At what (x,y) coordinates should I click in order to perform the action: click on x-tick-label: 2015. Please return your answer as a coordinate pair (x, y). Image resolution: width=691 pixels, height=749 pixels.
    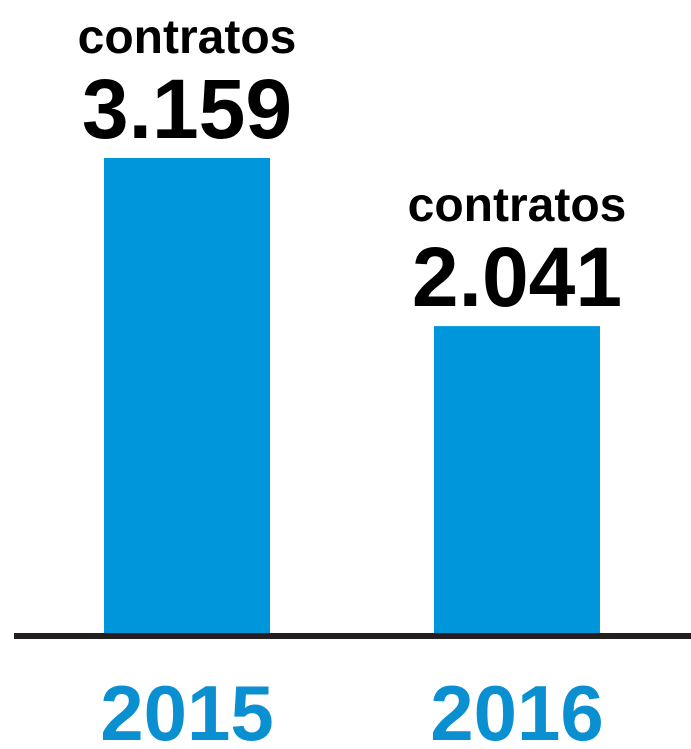
    Looking at the image, I should click on (187, 709).